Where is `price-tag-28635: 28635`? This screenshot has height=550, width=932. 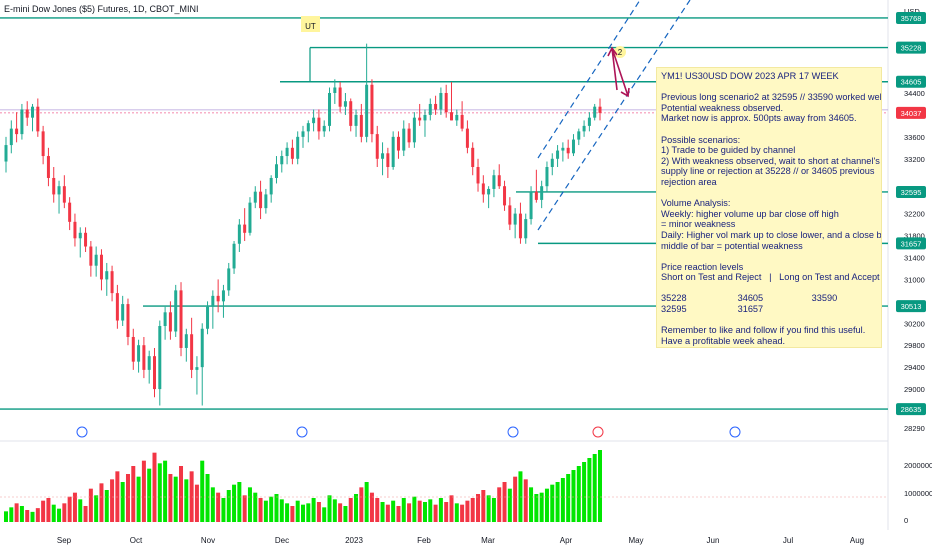
price-tag-28635: 28635 is located at coordinates (911, 409).